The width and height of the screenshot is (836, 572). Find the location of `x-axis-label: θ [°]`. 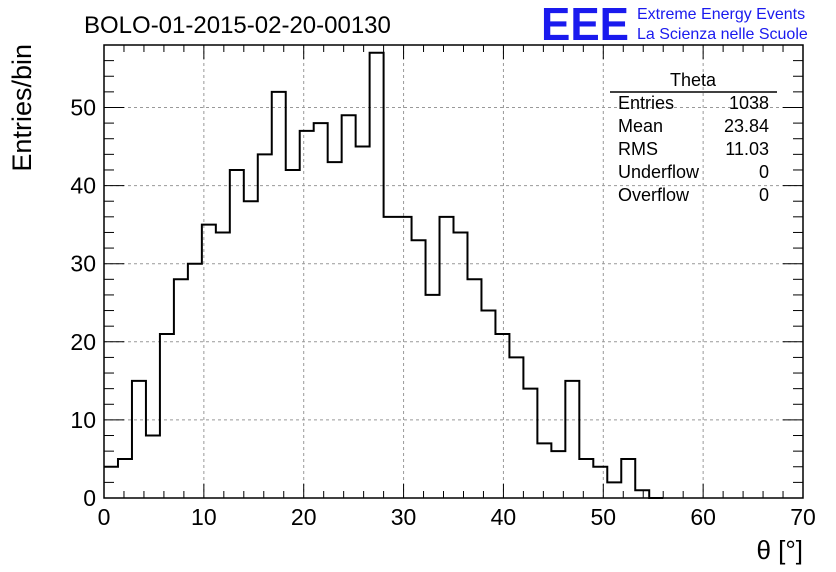

x-axis-label: θ [°] is located at coordinates (779, 550).